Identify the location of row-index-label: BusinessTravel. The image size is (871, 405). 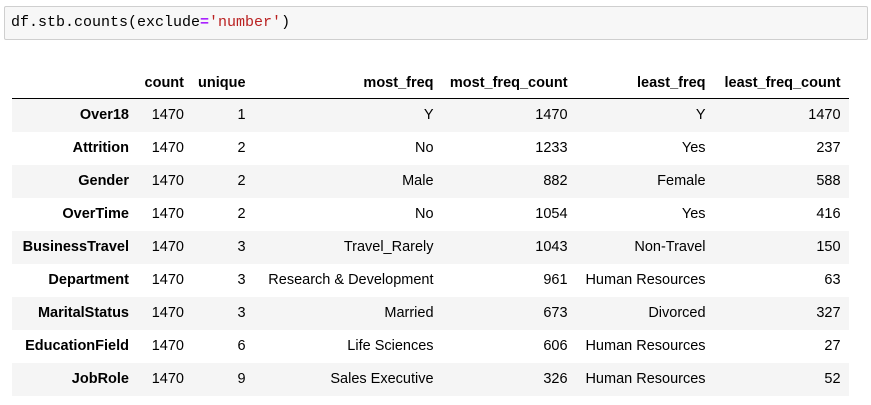
(75, 247).